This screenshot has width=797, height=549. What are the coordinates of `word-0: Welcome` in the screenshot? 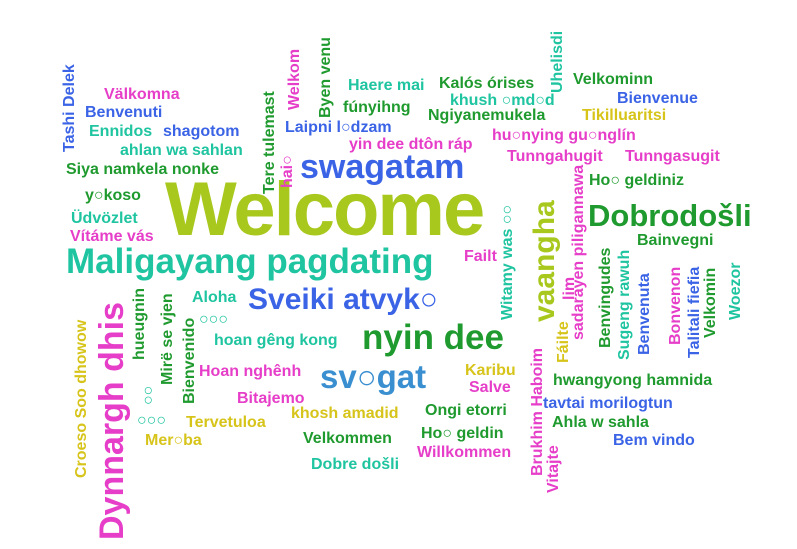 It's located at (325, 209).